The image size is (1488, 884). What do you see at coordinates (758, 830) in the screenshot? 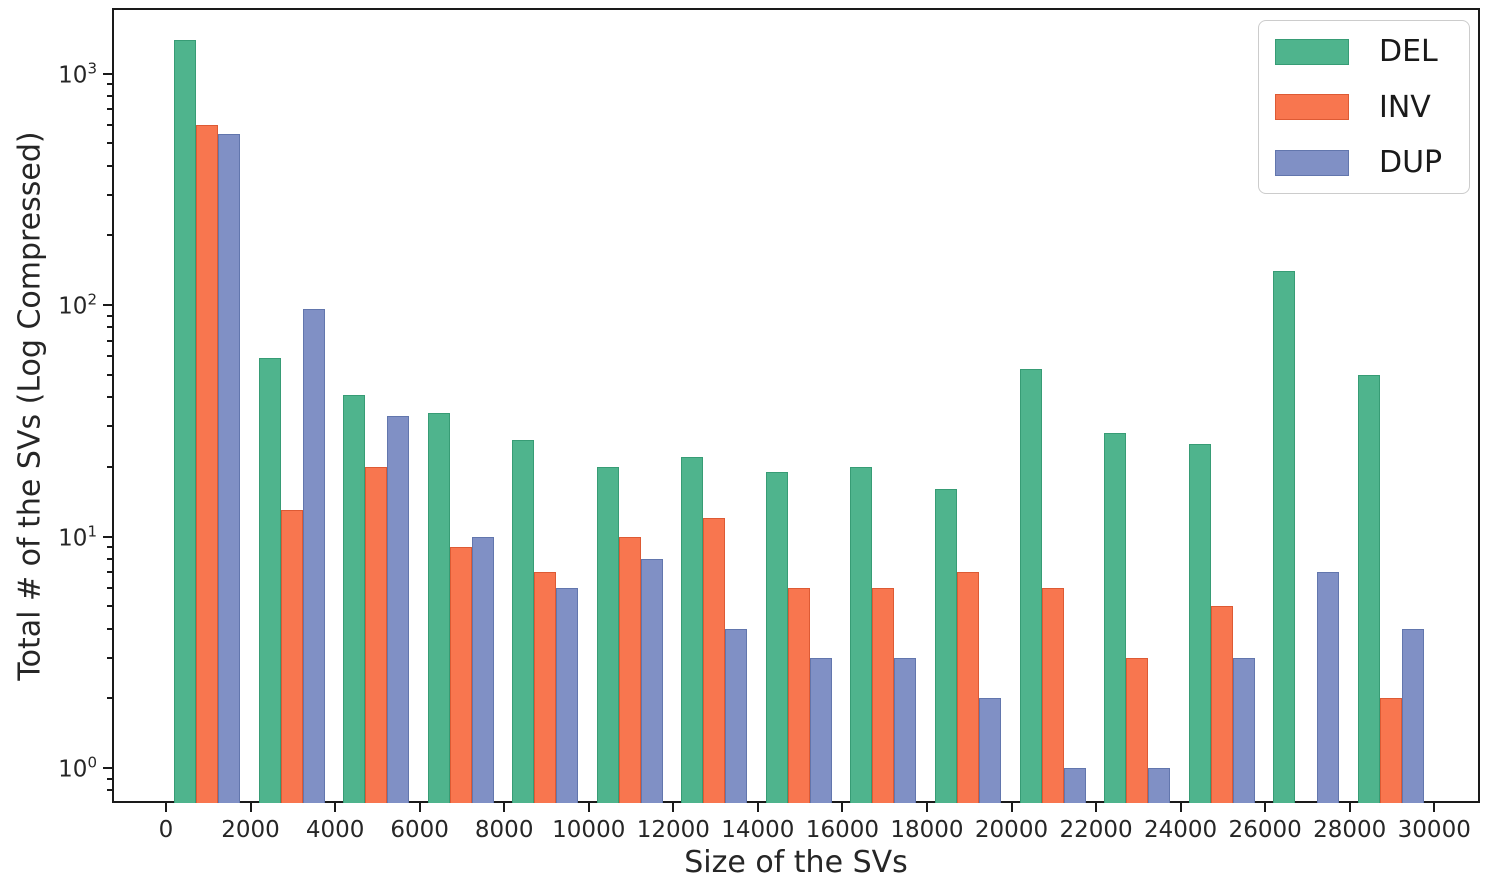
I see `x-tick-label-14000: 14000` at bounding box center [758, 830].